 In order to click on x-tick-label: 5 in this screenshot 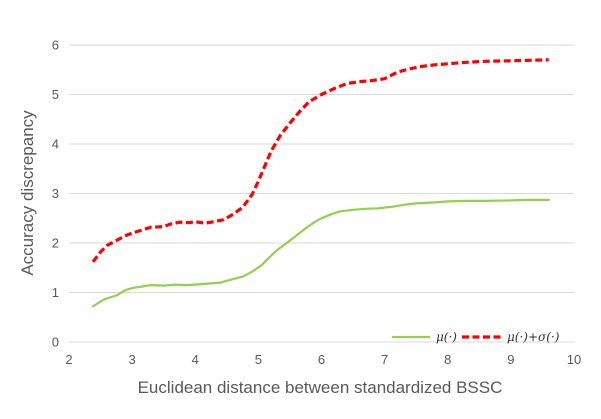, I will do `click(258, 359)`.